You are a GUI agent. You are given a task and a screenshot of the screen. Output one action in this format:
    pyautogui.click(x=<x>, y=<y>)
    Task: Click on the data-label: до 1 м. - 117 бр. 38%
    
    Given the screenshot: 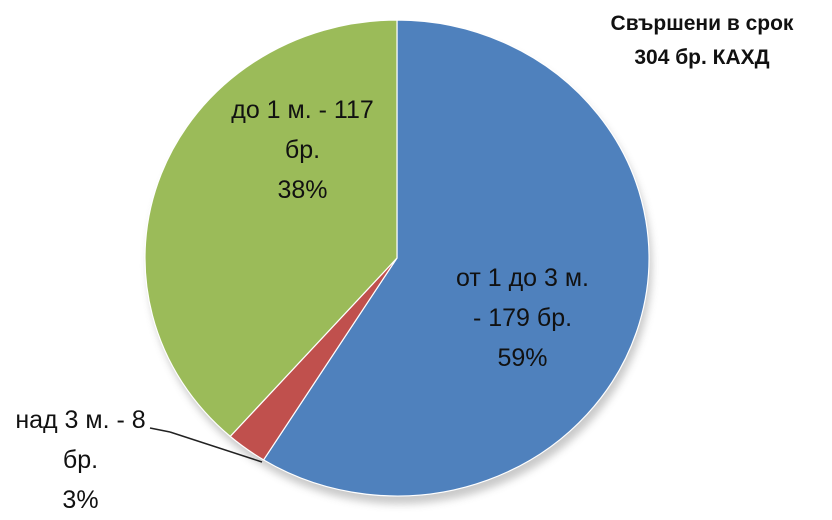 What is the action you would take?
    pyautogui.click(x=302, y=150)
    